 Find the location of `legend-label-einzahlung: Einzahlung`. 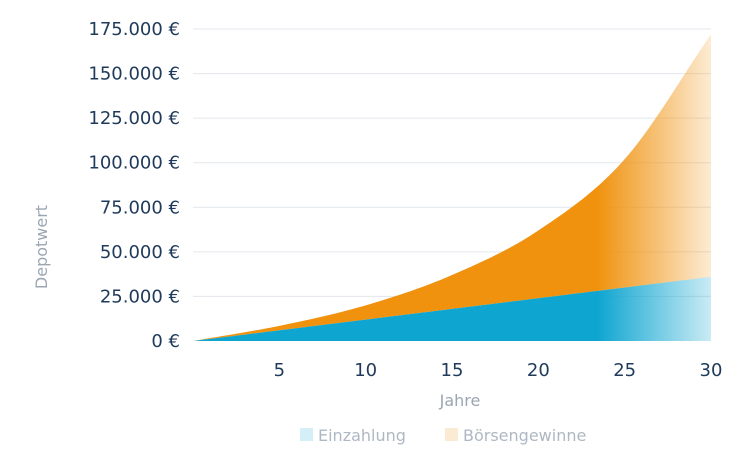

legend-label-einzahlung: Einzahlung is located at coordinates (362, 435).